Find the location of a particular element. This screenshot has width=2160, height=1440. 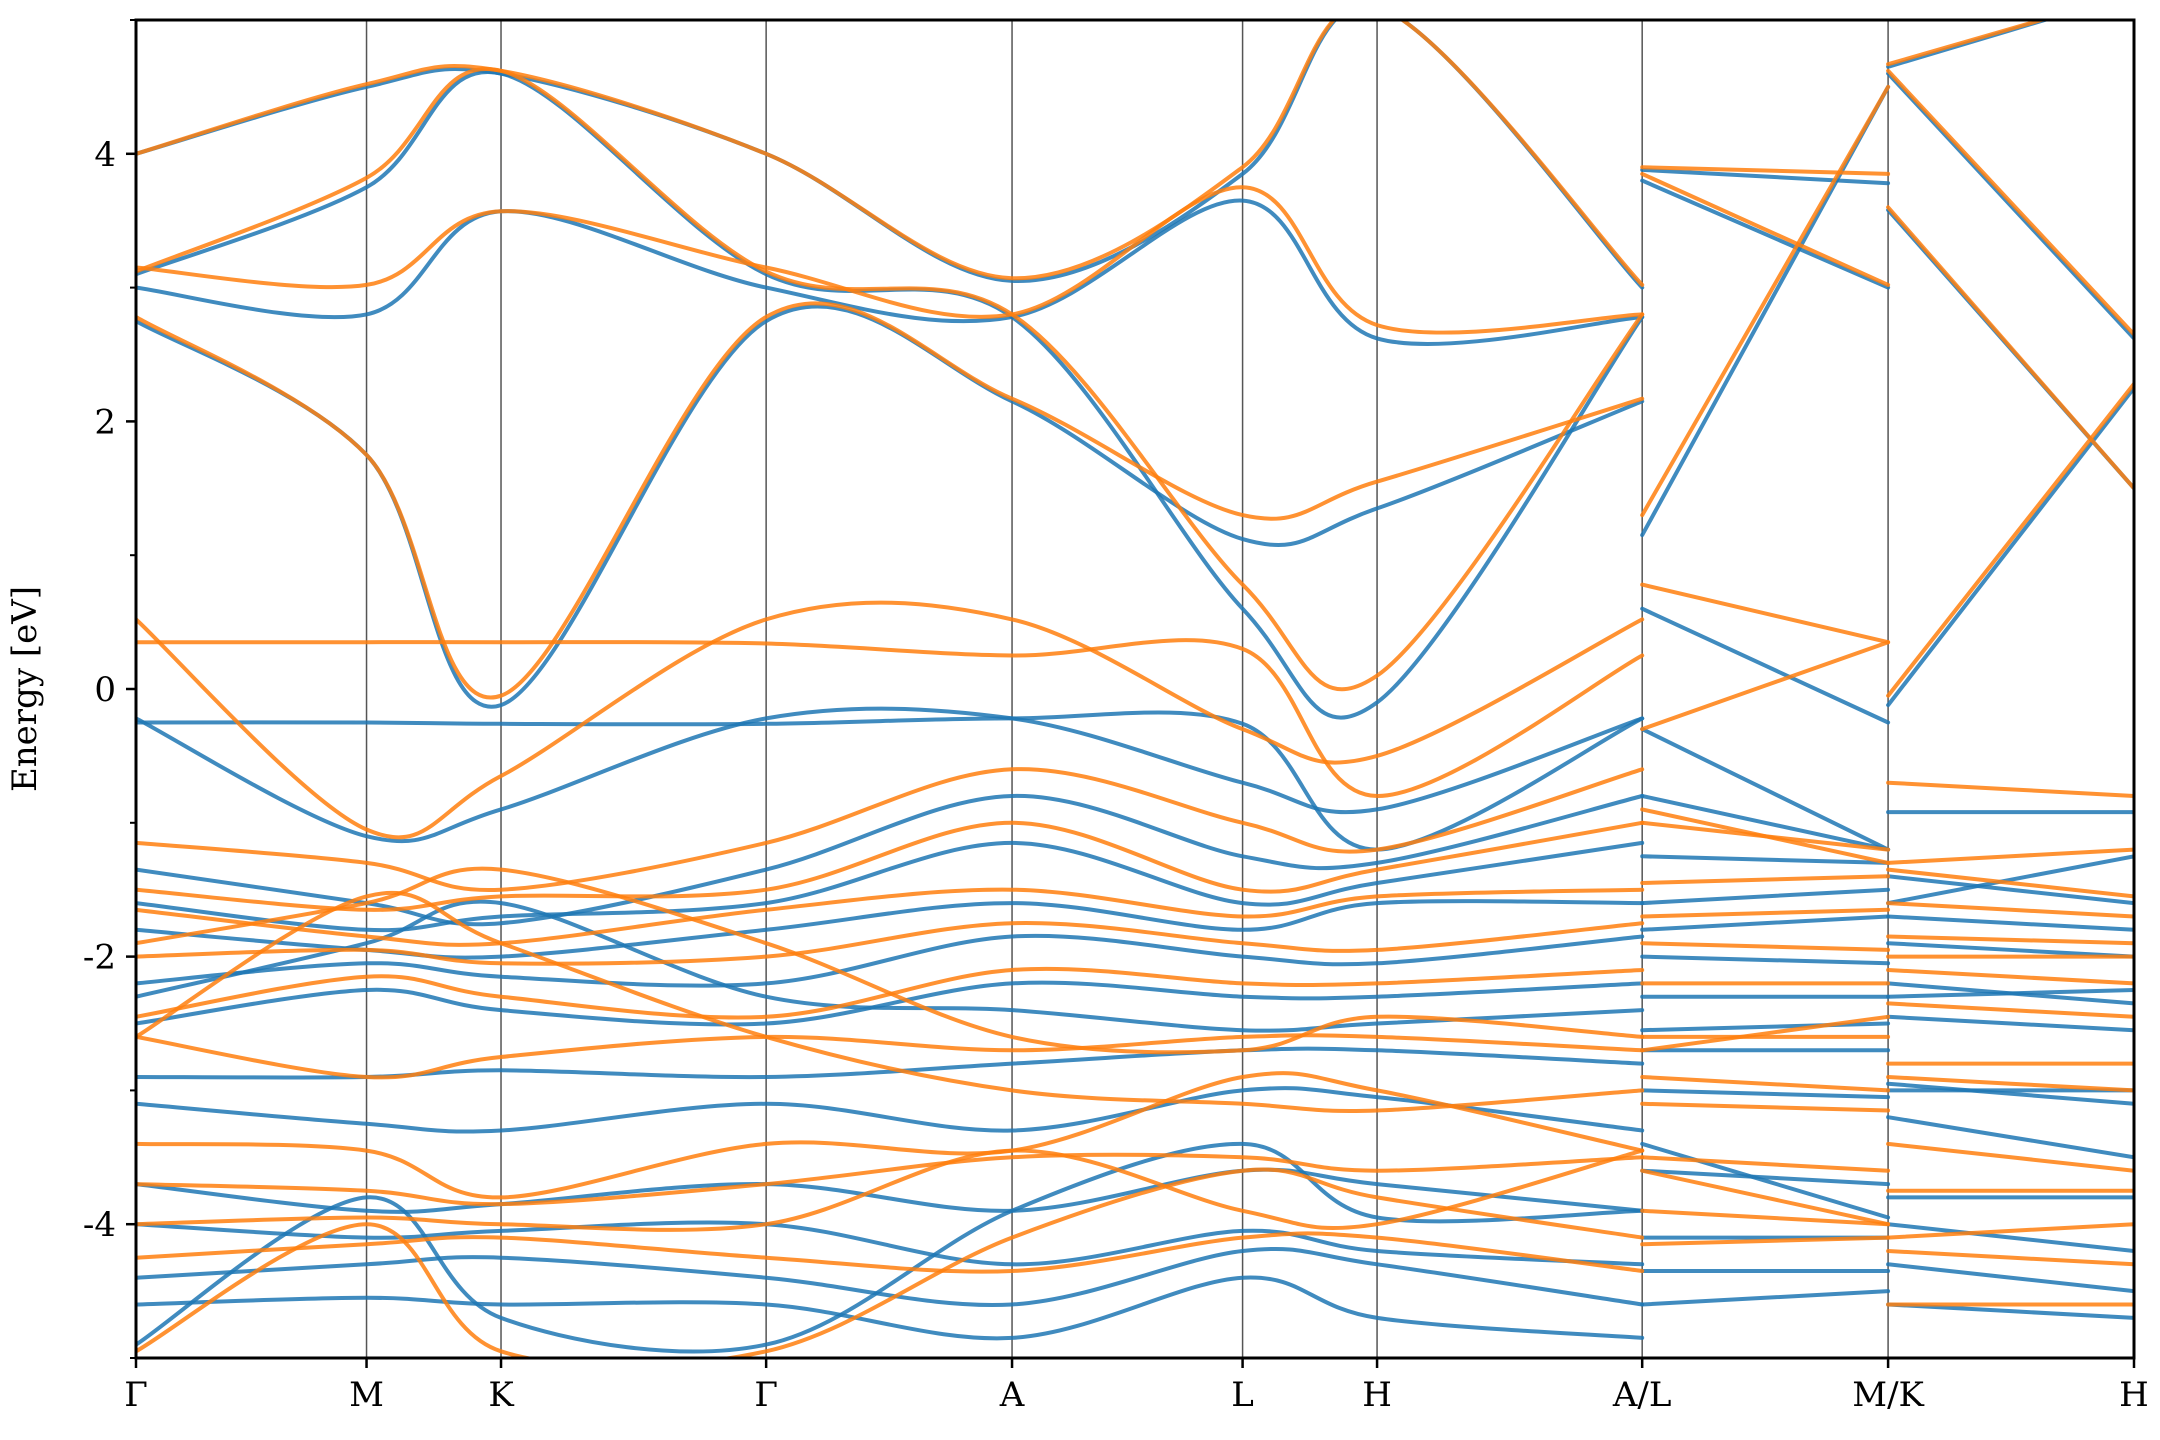

x-axis-ticks: Γ M K Γ A L H A/L M/K H is located at coordinates (1136, 1386).